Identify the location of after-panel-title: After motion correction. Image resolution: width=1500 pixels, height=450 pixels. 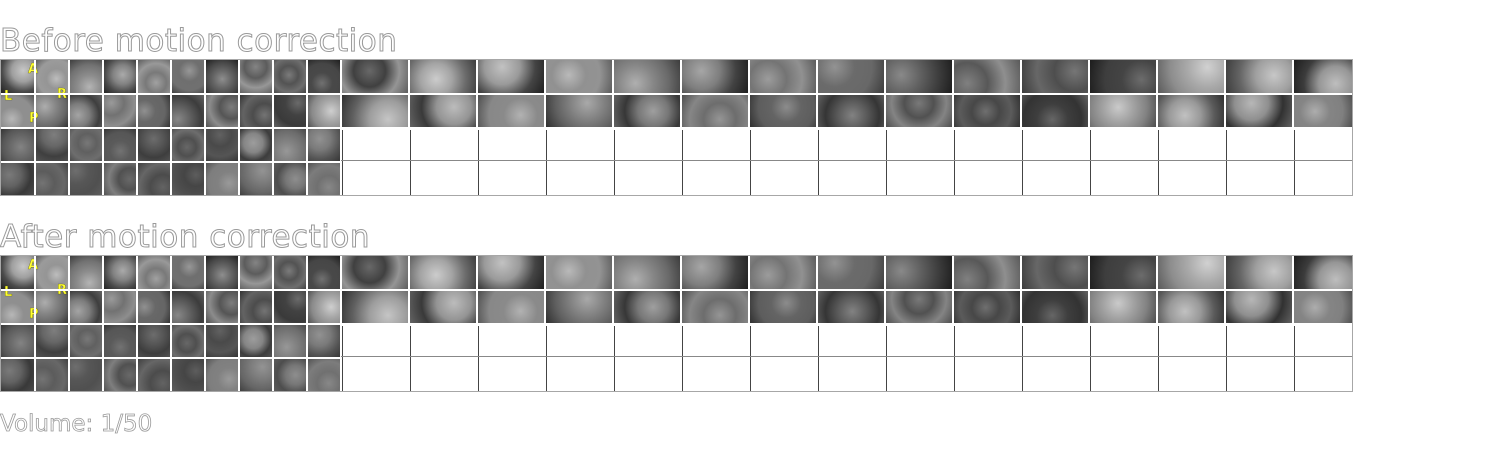
(185, 237).